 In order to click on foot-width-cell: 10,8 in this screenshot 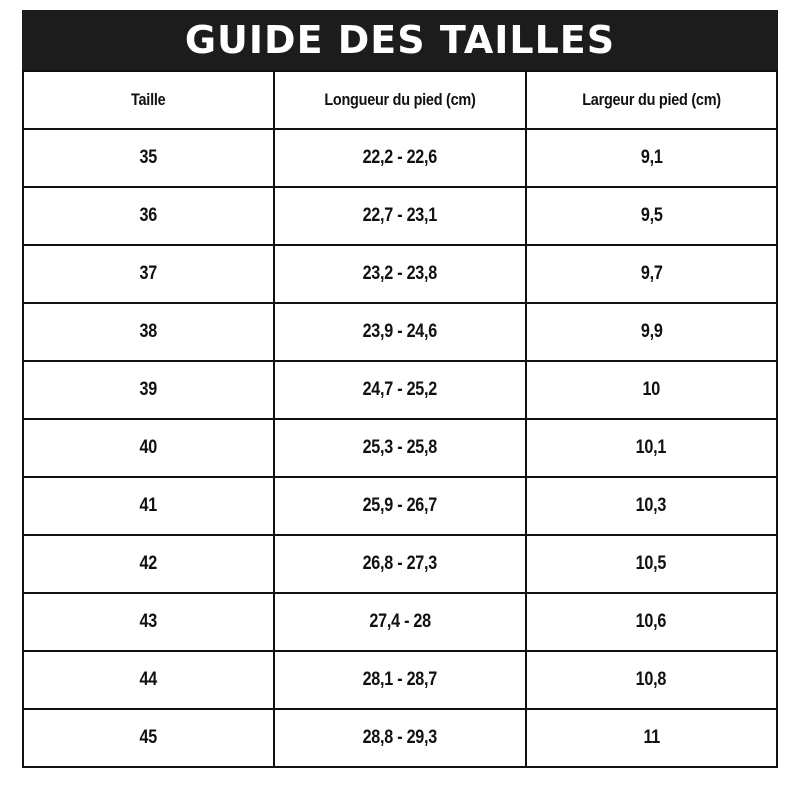, I will do `click(651, 680)`.